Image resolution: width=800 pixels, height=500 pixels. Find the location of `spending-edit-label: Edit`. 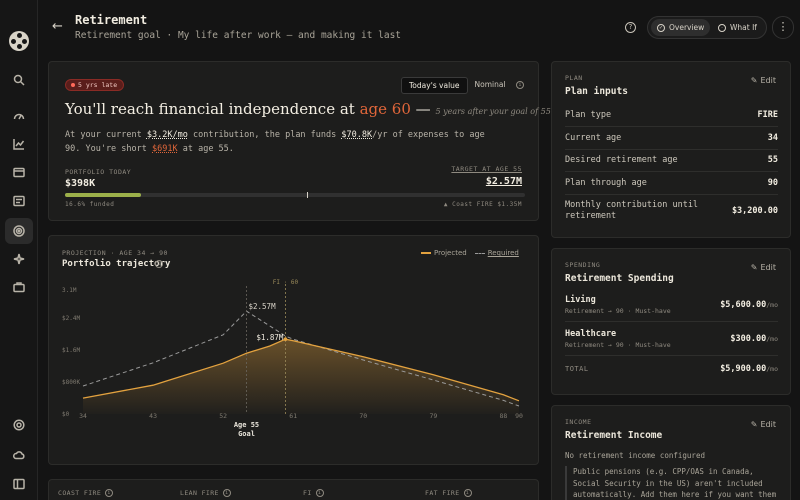

spending-edit-label: Edit is located at coordinates (768, 267).